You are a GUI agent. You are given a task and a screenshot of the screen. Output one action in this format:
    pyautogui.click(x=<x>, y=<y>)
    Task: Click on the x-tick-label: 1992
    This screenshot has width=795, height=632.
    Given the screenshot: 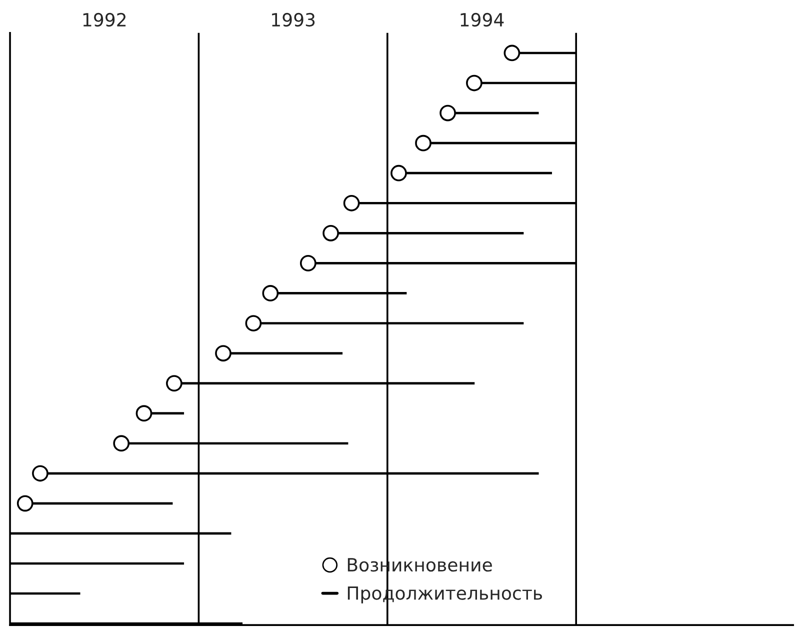 What is the action you would take?
    pyautogui.click(x=104, y=19)
    